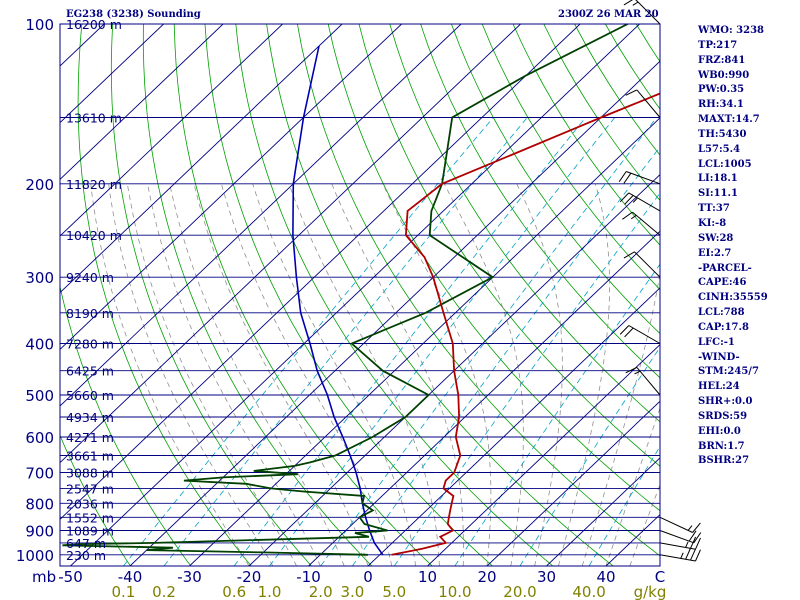 The image size is (800, 600). I want to click on mixing-ratio-label: 3.0, so click(352, 591).